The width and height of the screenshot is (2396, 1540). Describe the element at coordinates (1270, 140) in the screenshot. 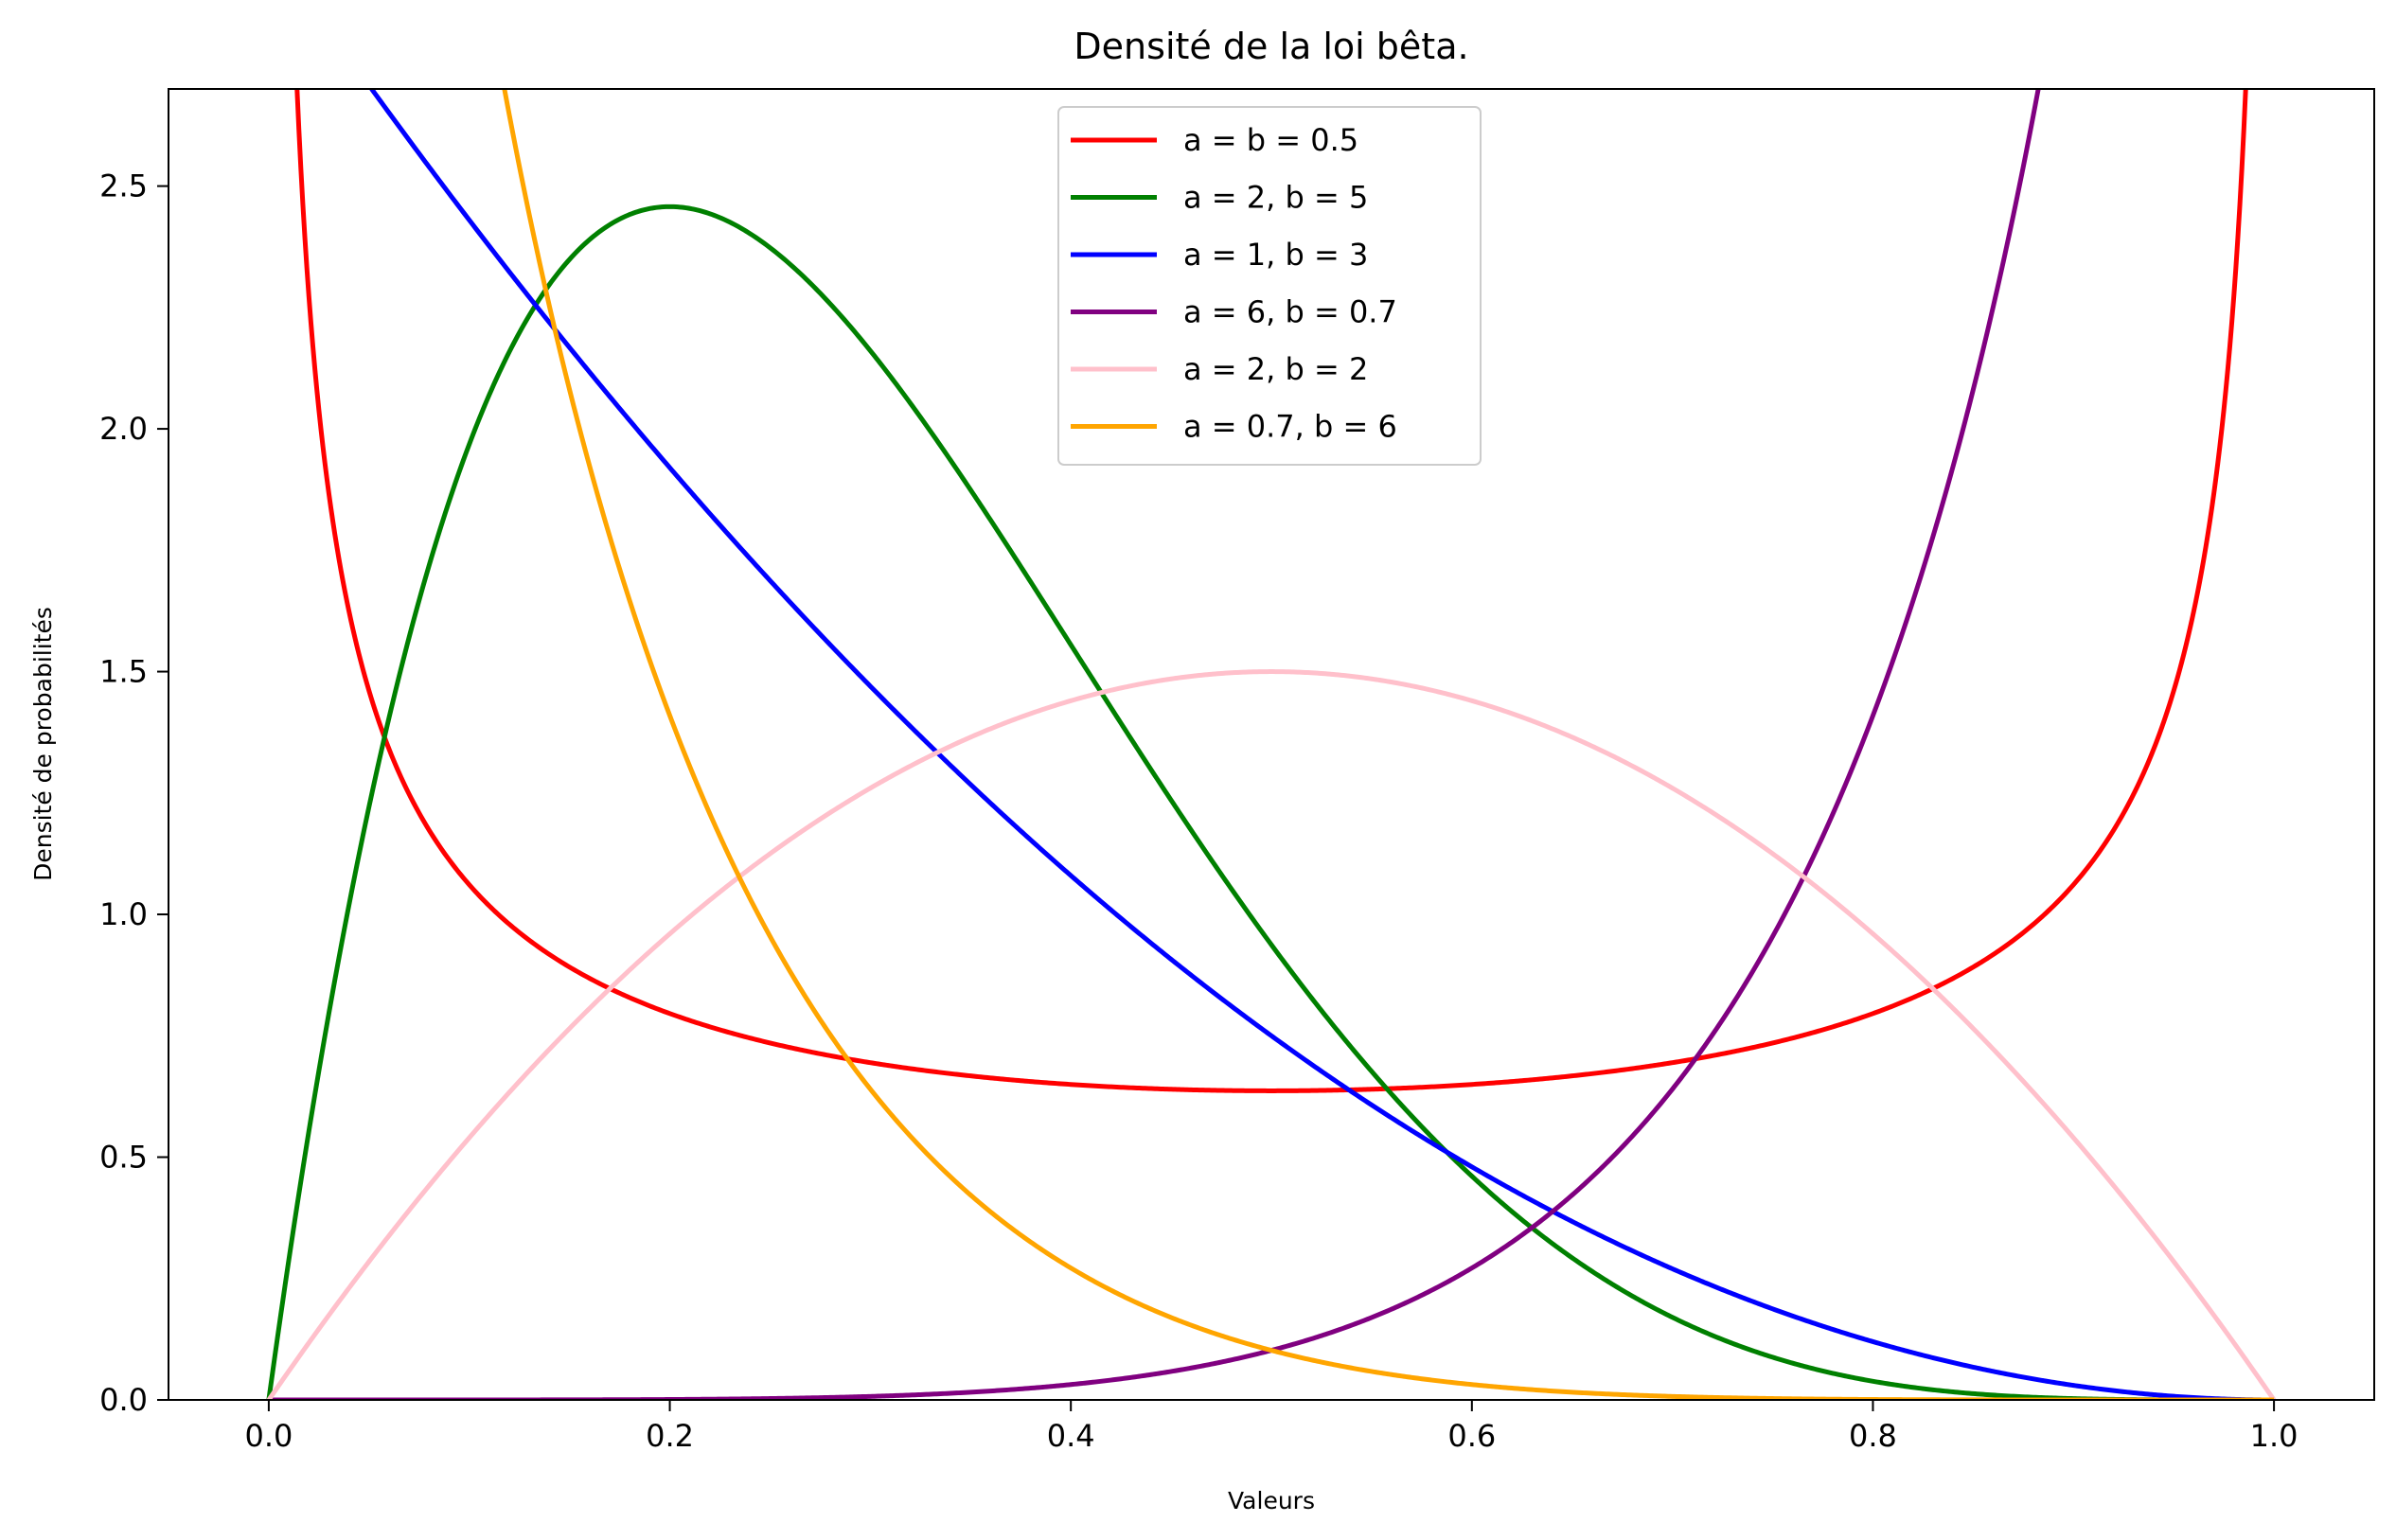

I see `legend-label-1: a = b = 0.5` at that location.